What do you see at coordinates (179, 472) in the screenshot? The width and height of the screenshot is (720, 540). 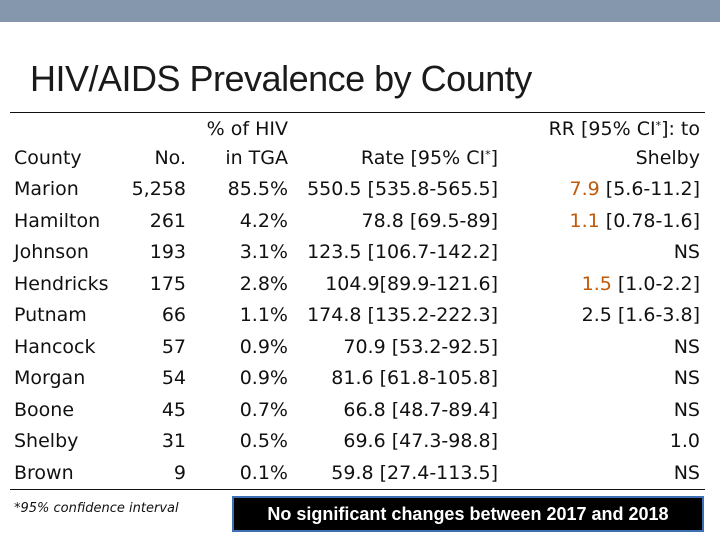 I see `cell-number: 9` at bounding box center [179, 472].